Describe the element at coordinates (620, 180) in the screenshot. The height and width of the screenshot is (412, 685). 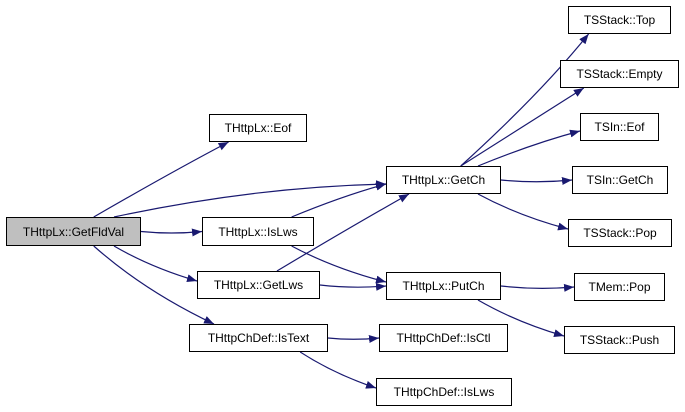
I see `node-sin-getch: TSIn::GetCh` at that location.